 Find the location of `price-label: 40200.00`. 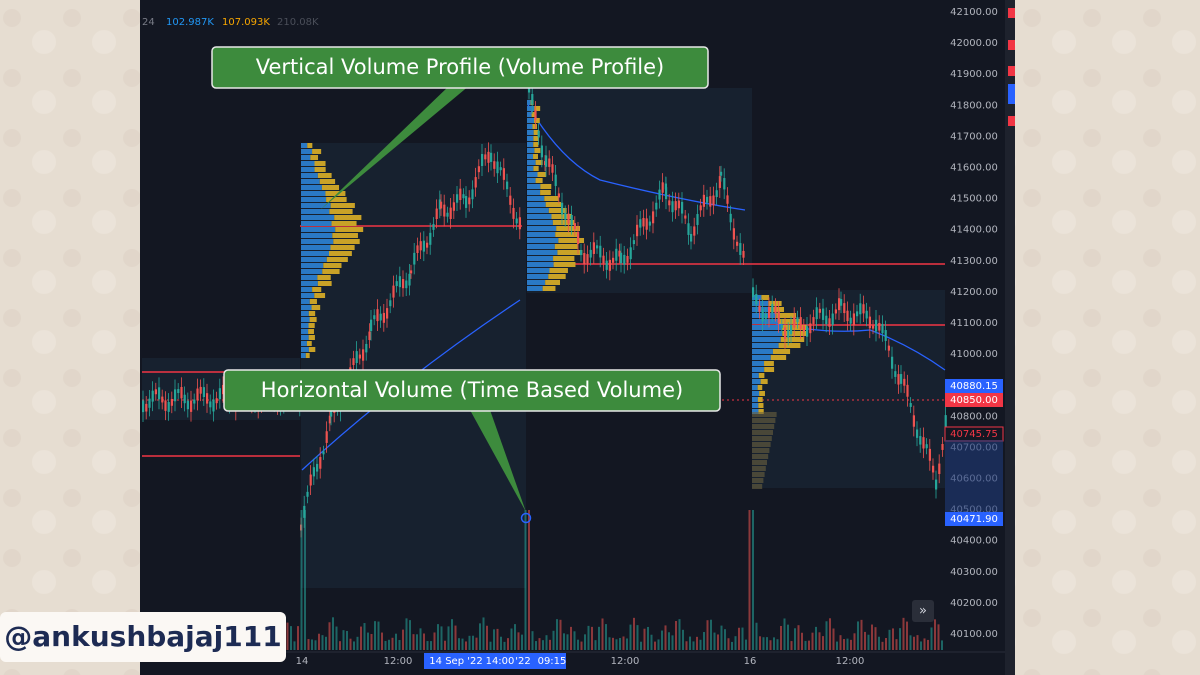

price-label: 40200.00 is located at coordinates (974, 603).